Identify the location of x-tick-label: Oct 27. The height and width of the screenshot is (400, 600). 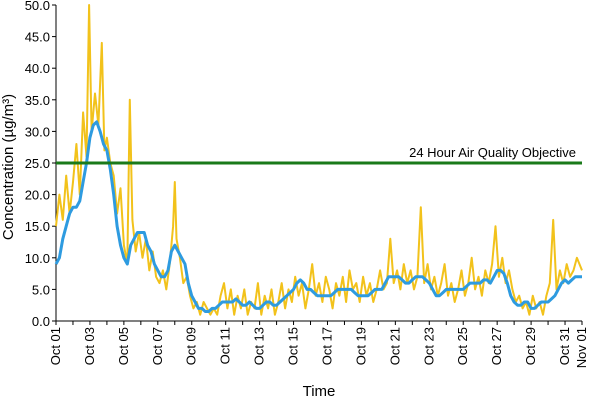
(496, 346).